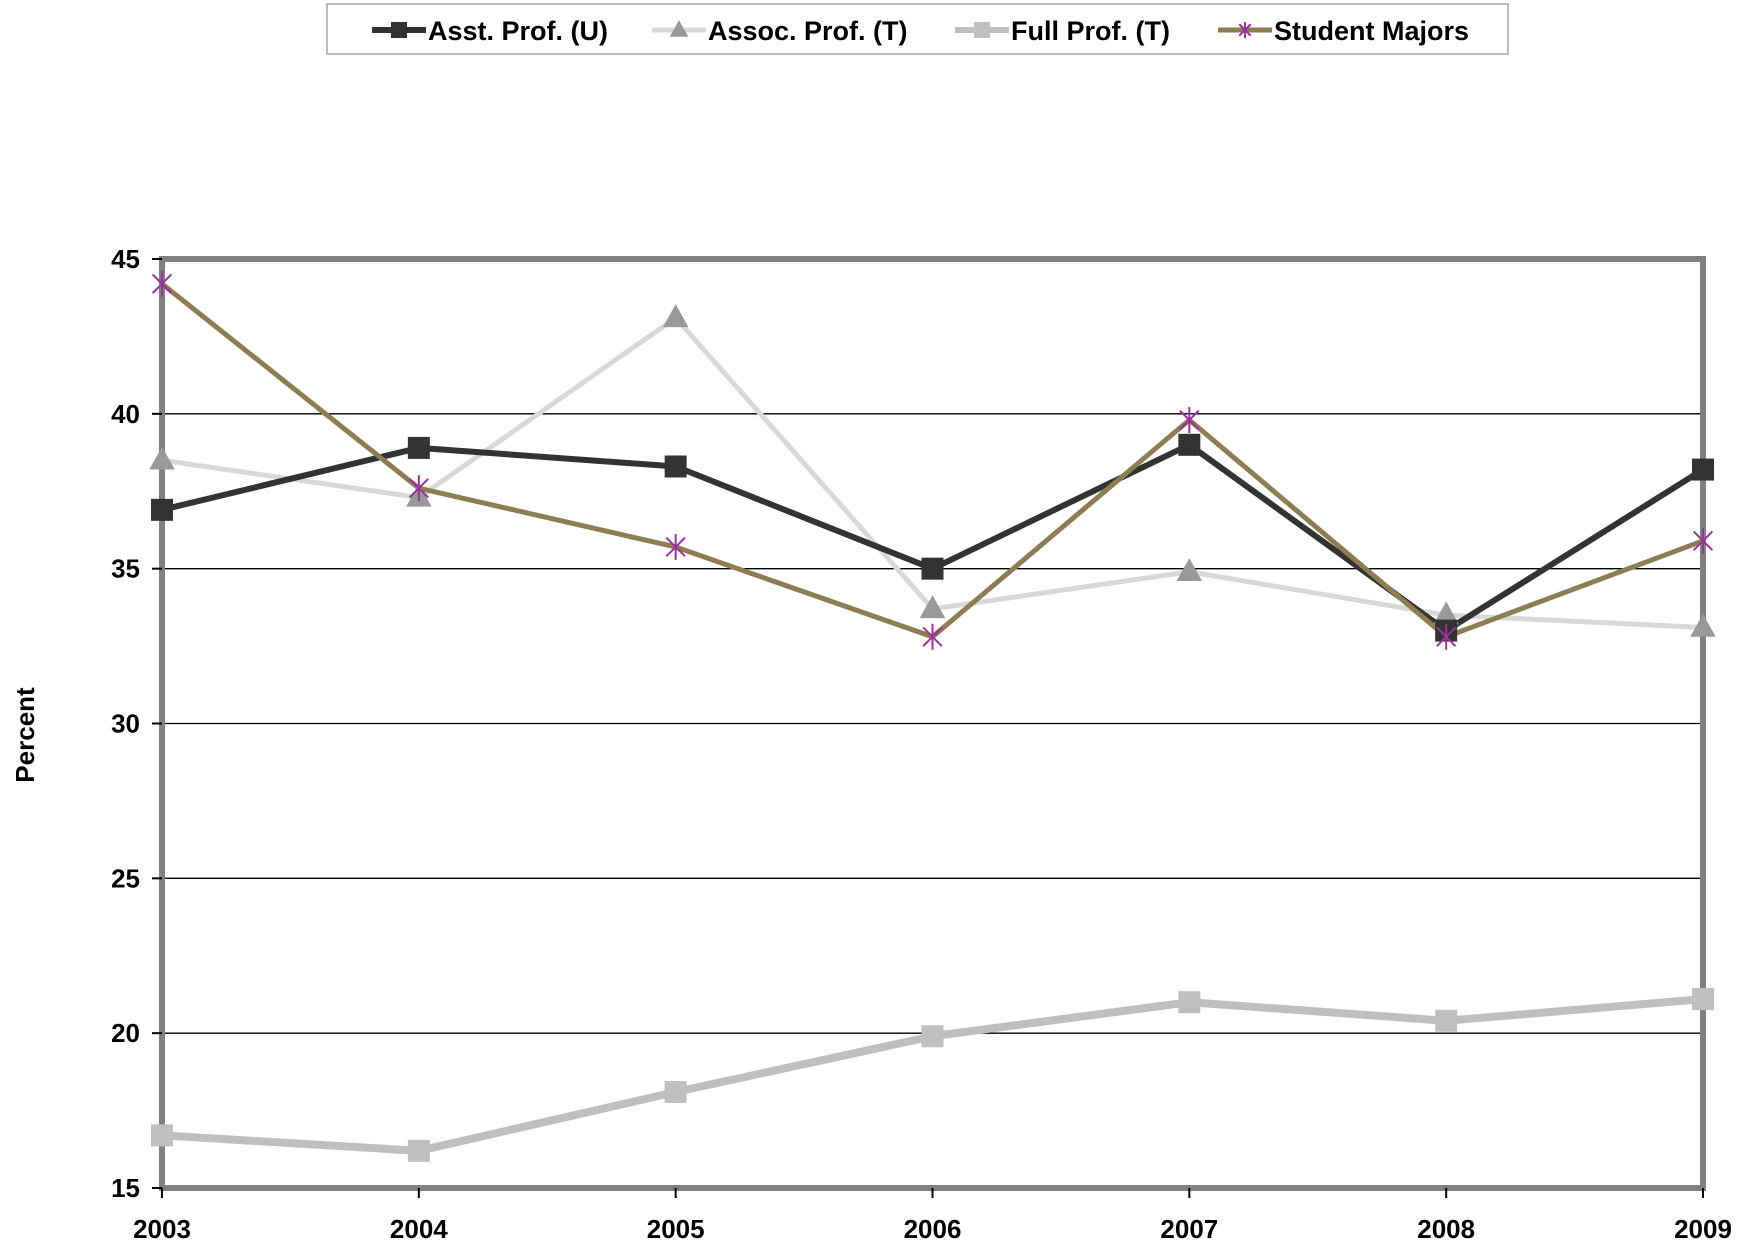 This screenshot has width=1746, height=1253. What do you see at coordinates (125, 1033) in the screenshot?
I see `y-tick-label: 20` at bounding box center [125, 1033].